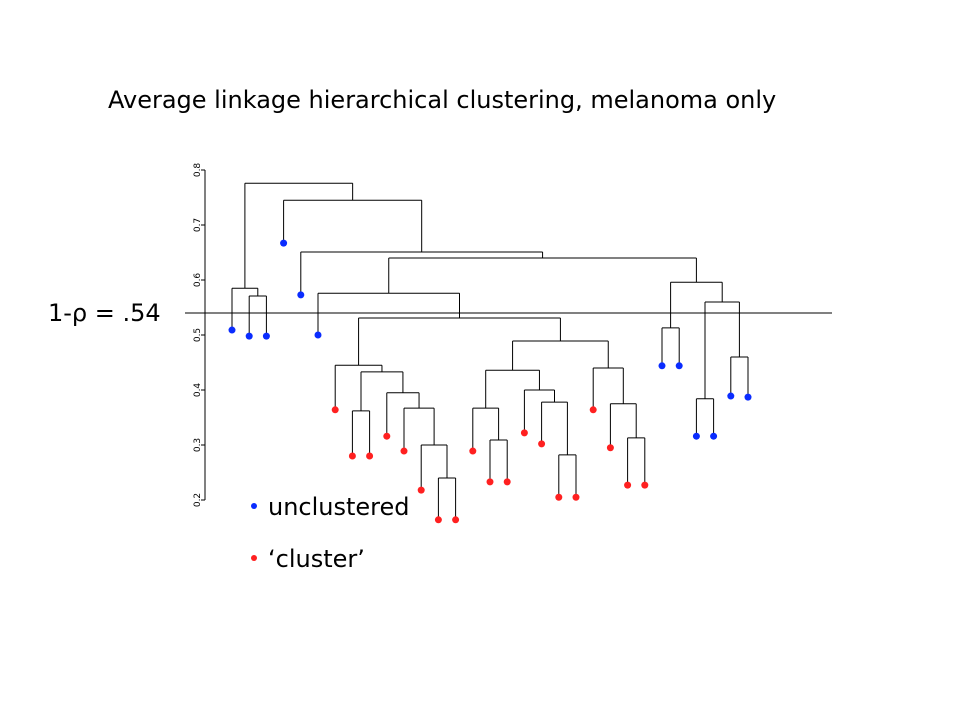 The height and width of the screenshot is (720, 960). What do you see at coordinates (316, 559) in the screenshot?
I see `legend-label: ‘cluster’` at bounding box center [316, 559].